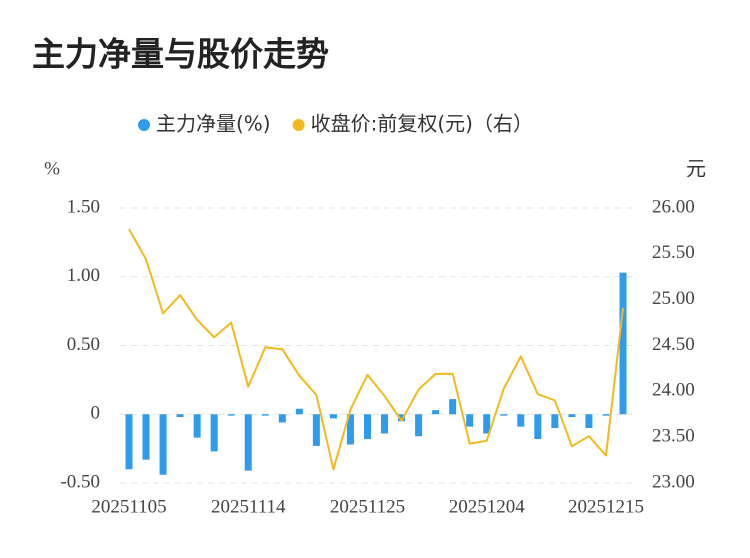 This screenshot has height=558, width=750. What do you see at coordinates (80, 481) in the screenshot?
I see `y-tick-label: -0.50` at bounding box center [80, 481].